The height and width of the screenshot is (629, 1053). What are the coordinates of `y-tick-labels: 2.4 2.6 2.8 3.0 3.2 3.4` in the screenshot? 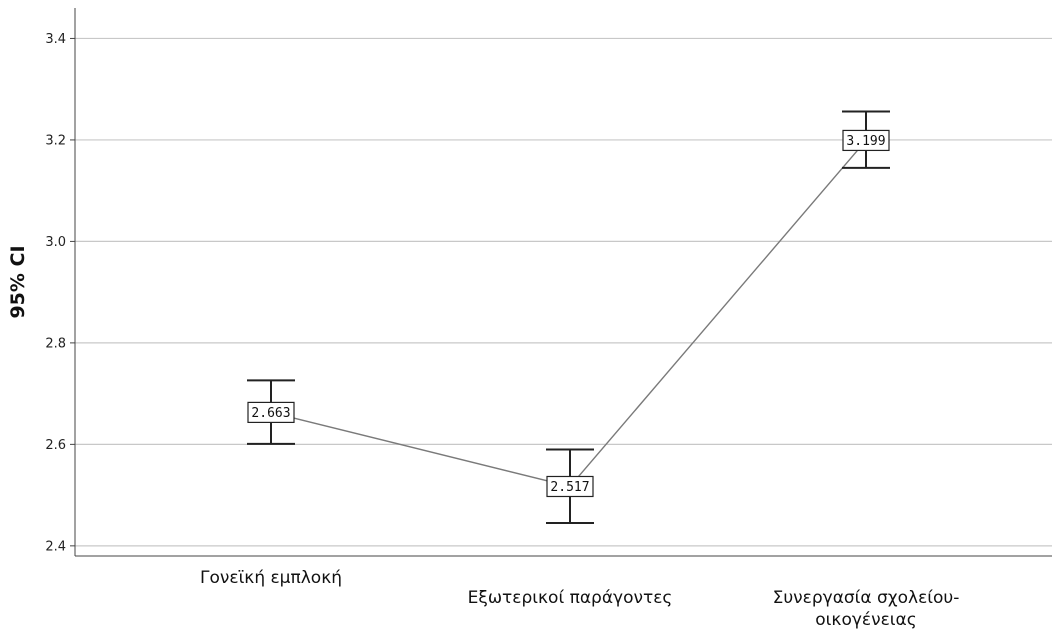 It's located at (60, 293).